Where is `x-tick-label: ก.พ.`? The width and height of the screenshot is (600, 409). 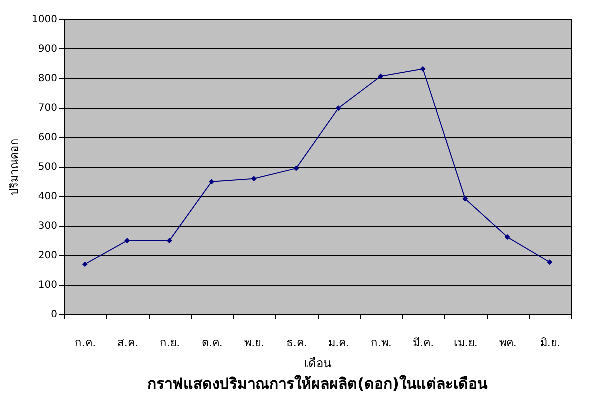 x-tick-label: ก.พ. is located at coordinates (381, 343).